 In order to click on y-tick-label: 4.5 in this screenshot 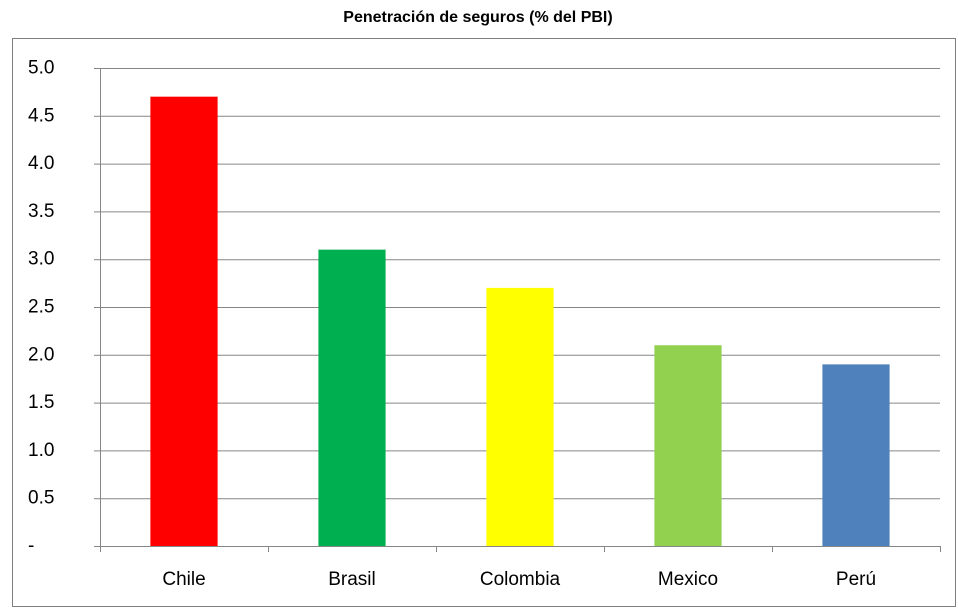, I will do `click(41, 115)`.